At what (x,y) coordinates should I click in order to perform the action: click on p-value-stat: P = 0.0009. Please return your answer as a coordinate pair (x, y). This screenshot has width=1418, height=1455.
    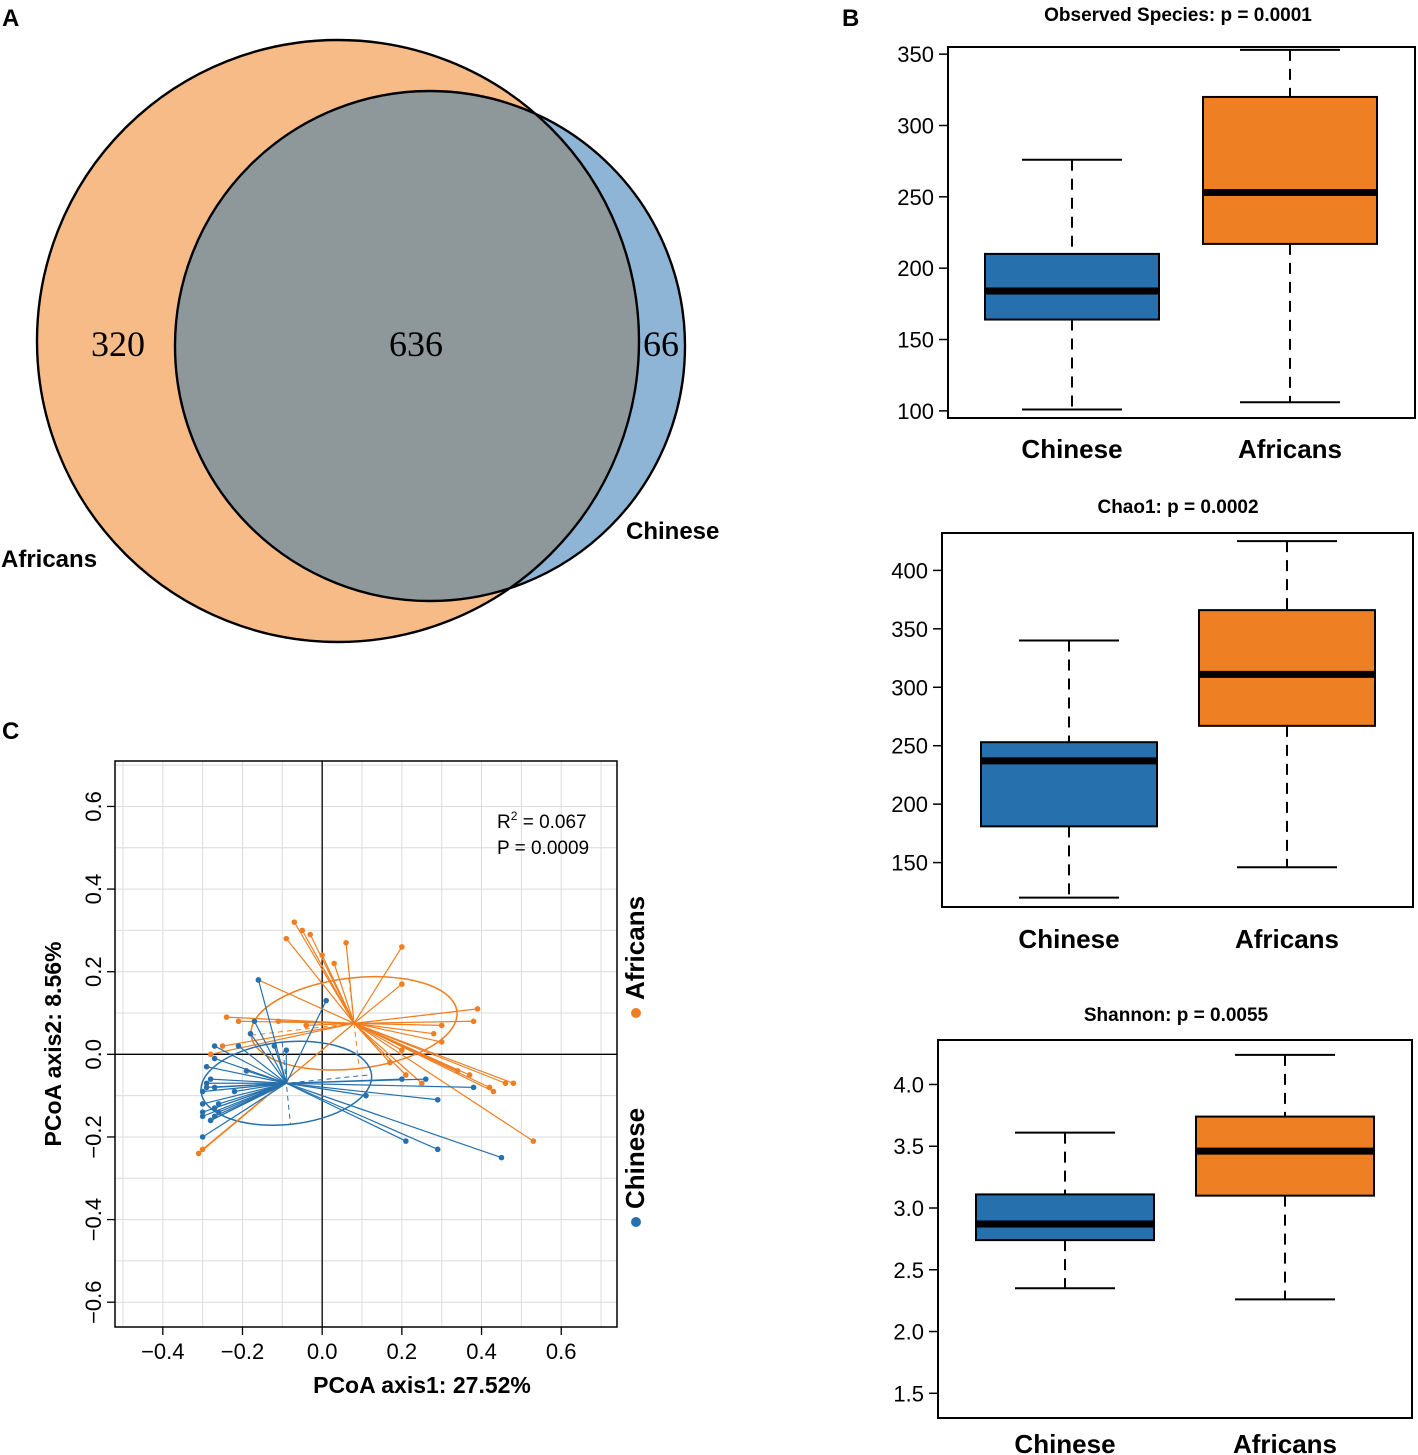
    Looking at the image, I should click on (543, 848).